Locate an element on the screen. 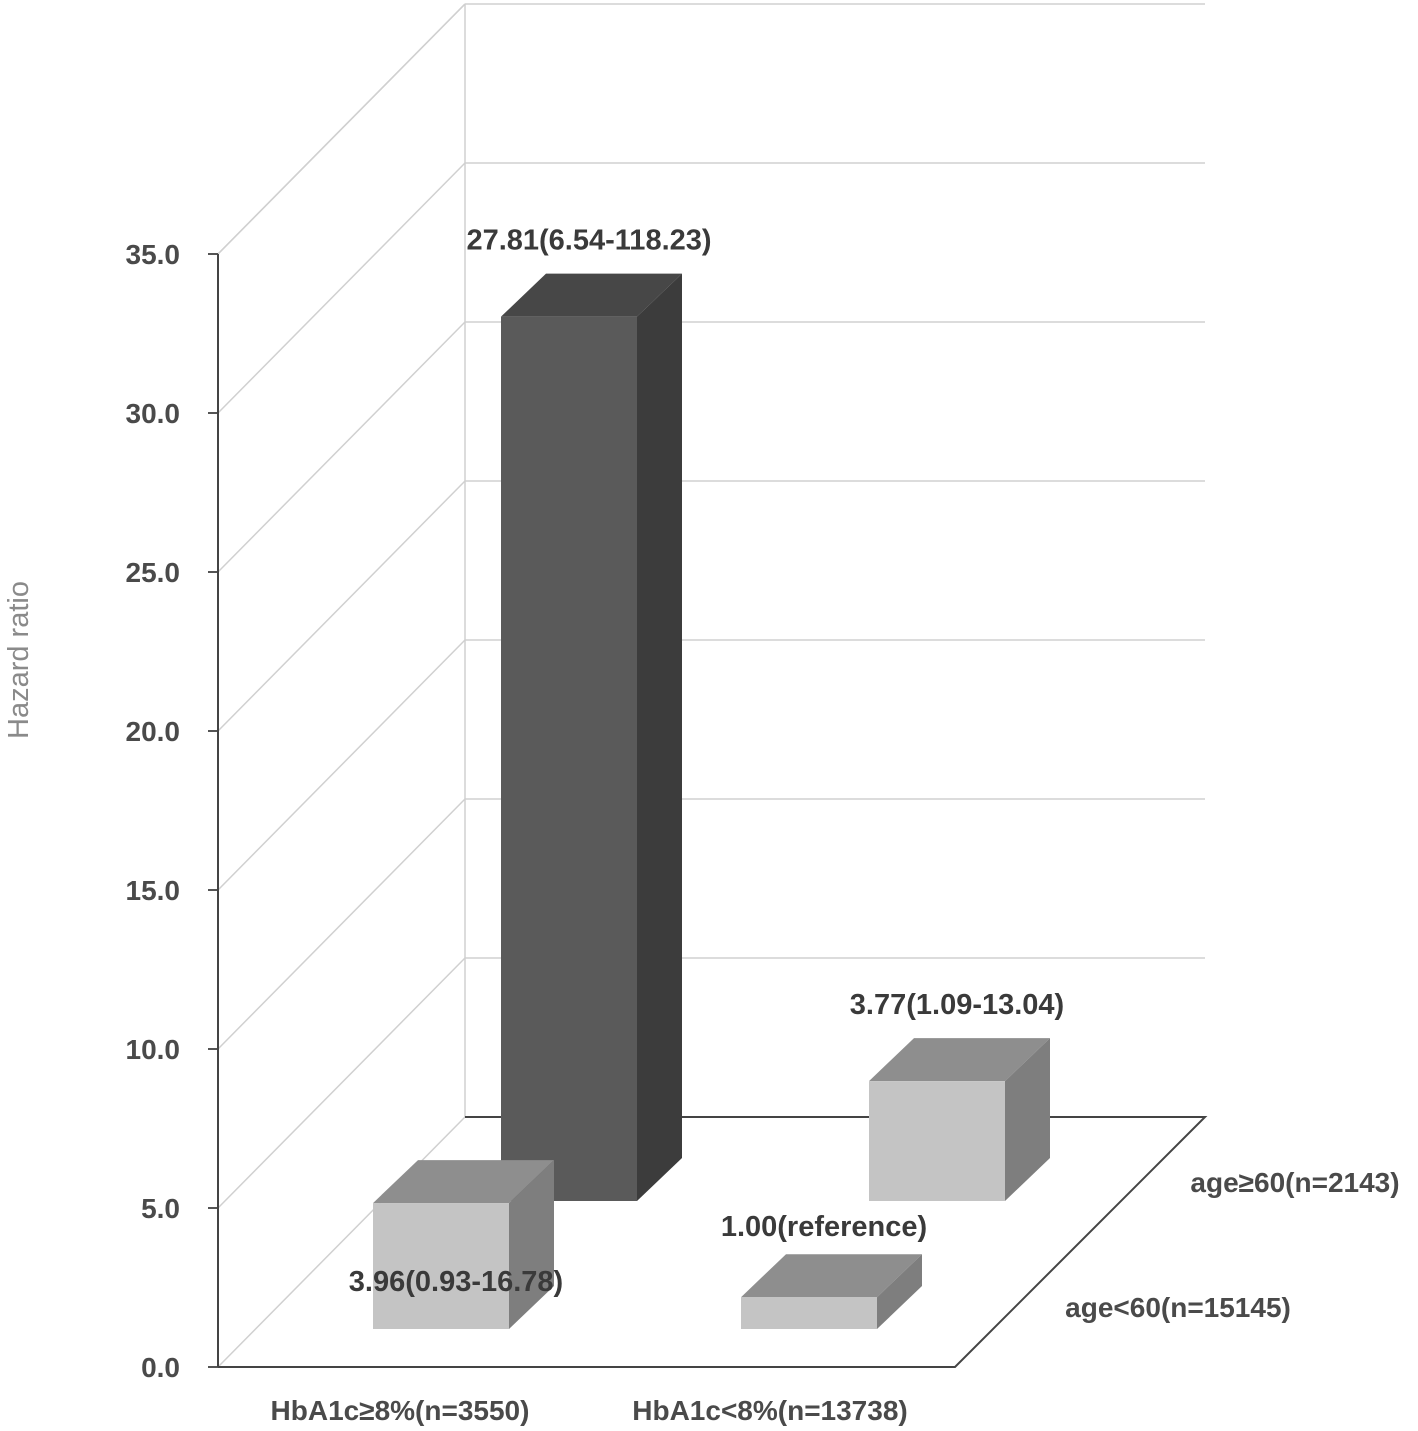 The width and height of the screenshot is (1418, 1431). y-axis-title: Hazard ratio is located at coordinates (19, 660).